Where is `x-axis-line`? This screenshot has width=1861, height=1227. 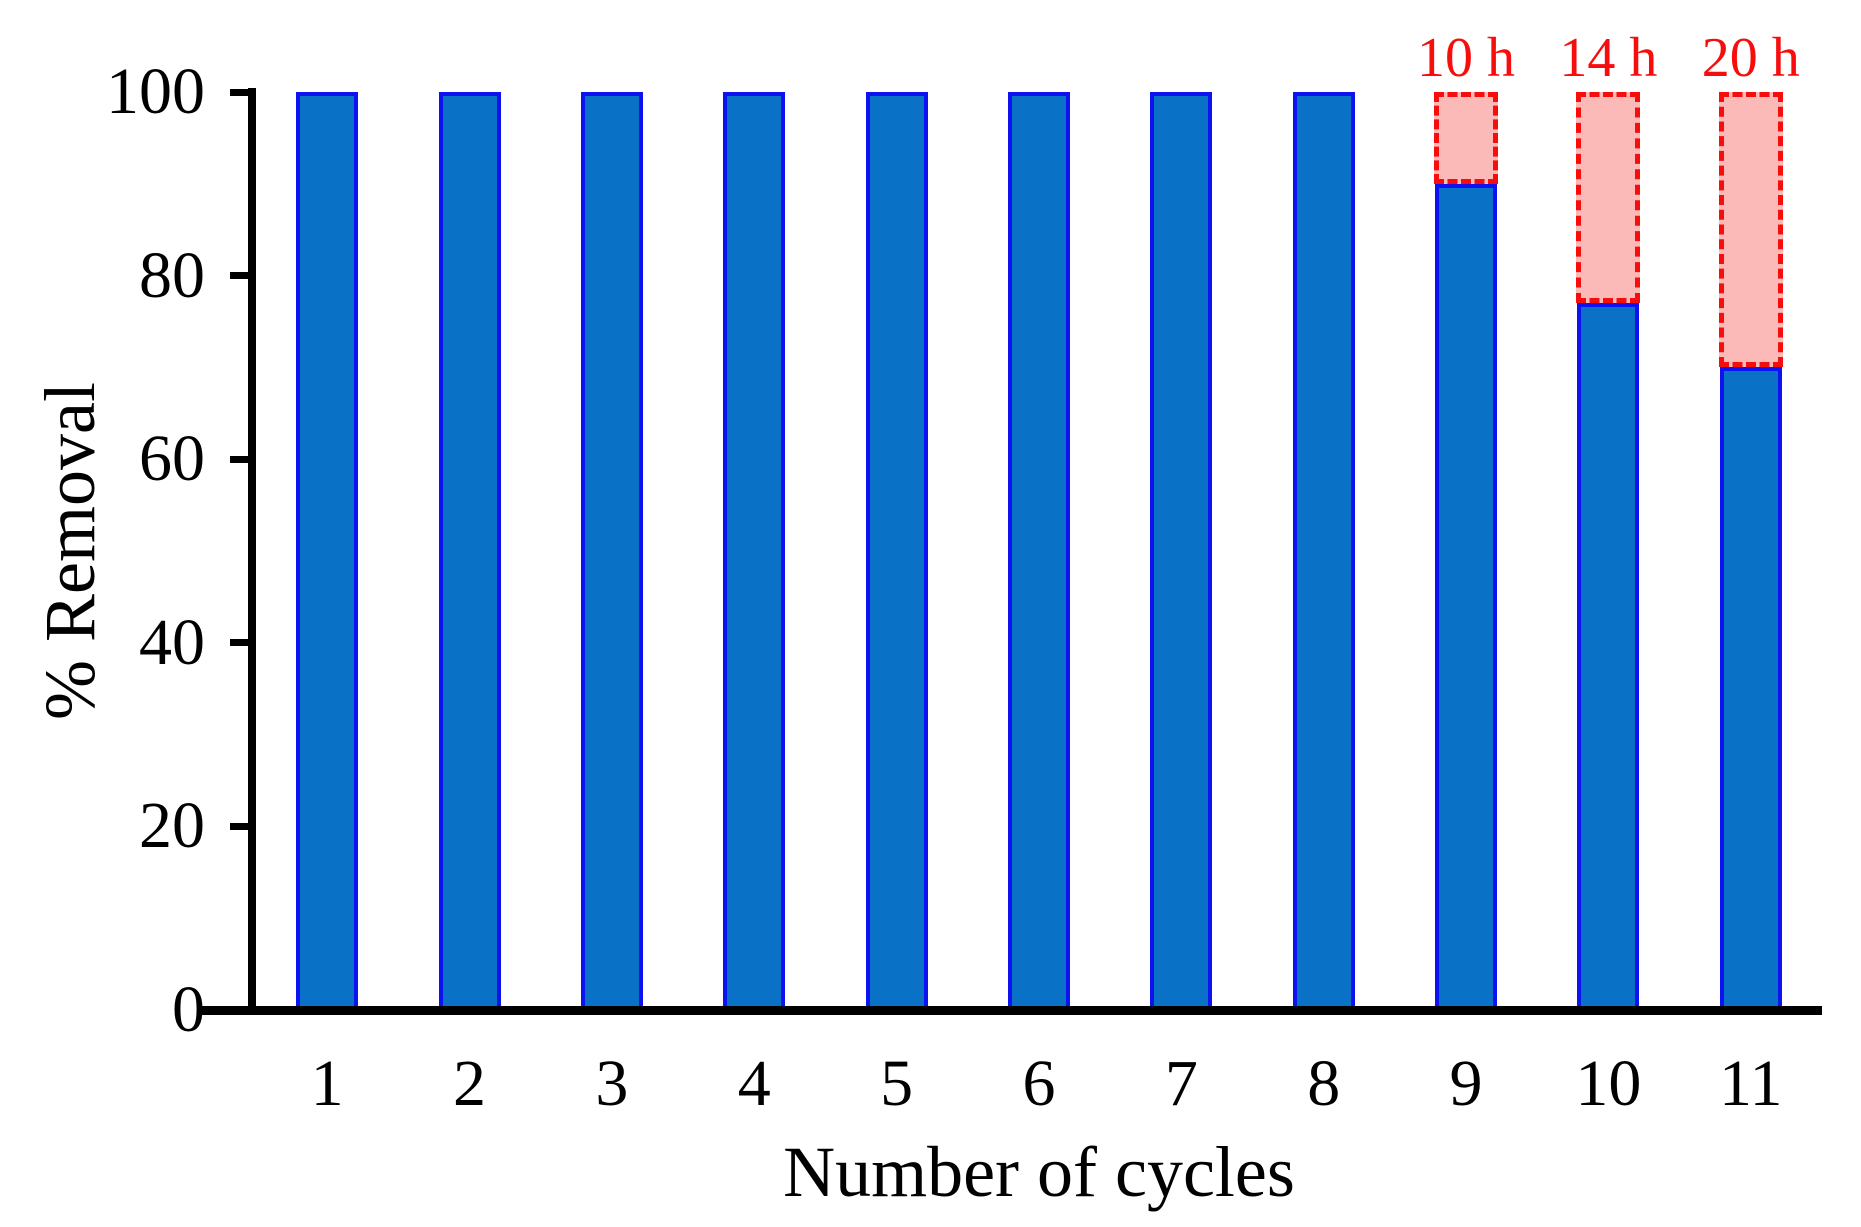 x-axis-line is located at coordinates (1011, 1010).